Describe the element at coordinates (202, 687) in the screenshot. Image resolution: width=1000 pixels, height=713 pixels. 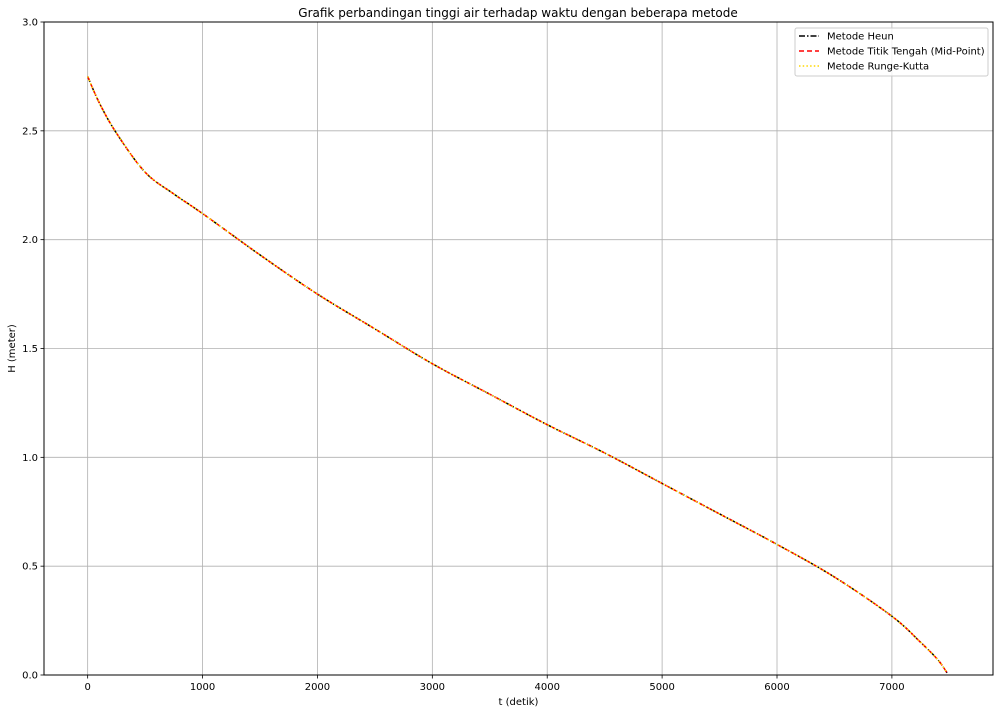
I see `x-tick-label: 1000` at that location.